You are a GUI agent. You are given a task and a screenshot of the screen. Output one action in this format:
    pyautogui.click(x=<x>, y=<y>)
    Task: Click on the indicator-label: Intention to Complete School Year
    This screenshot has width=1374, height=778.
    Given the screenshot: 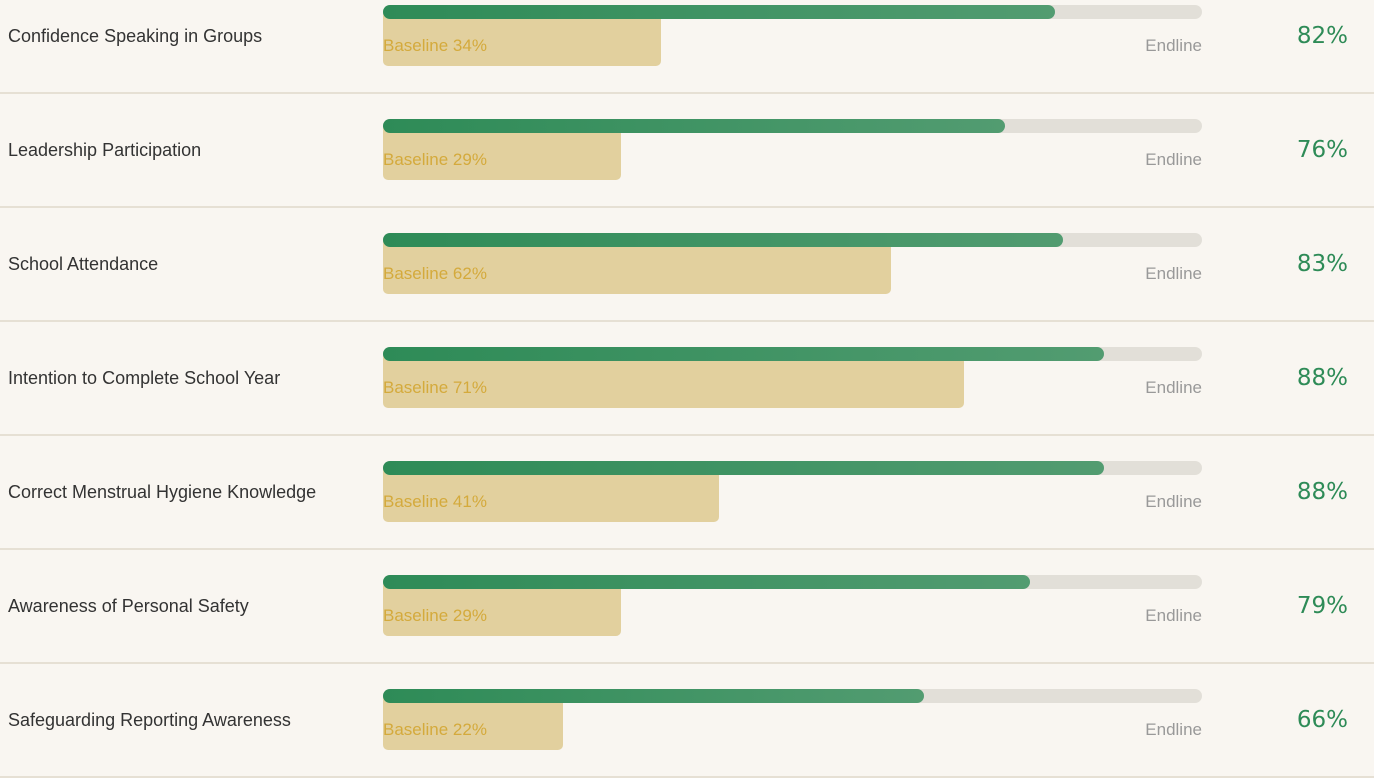 What is the action you would take?
    pyautogui.click(x=144, y=378)
    